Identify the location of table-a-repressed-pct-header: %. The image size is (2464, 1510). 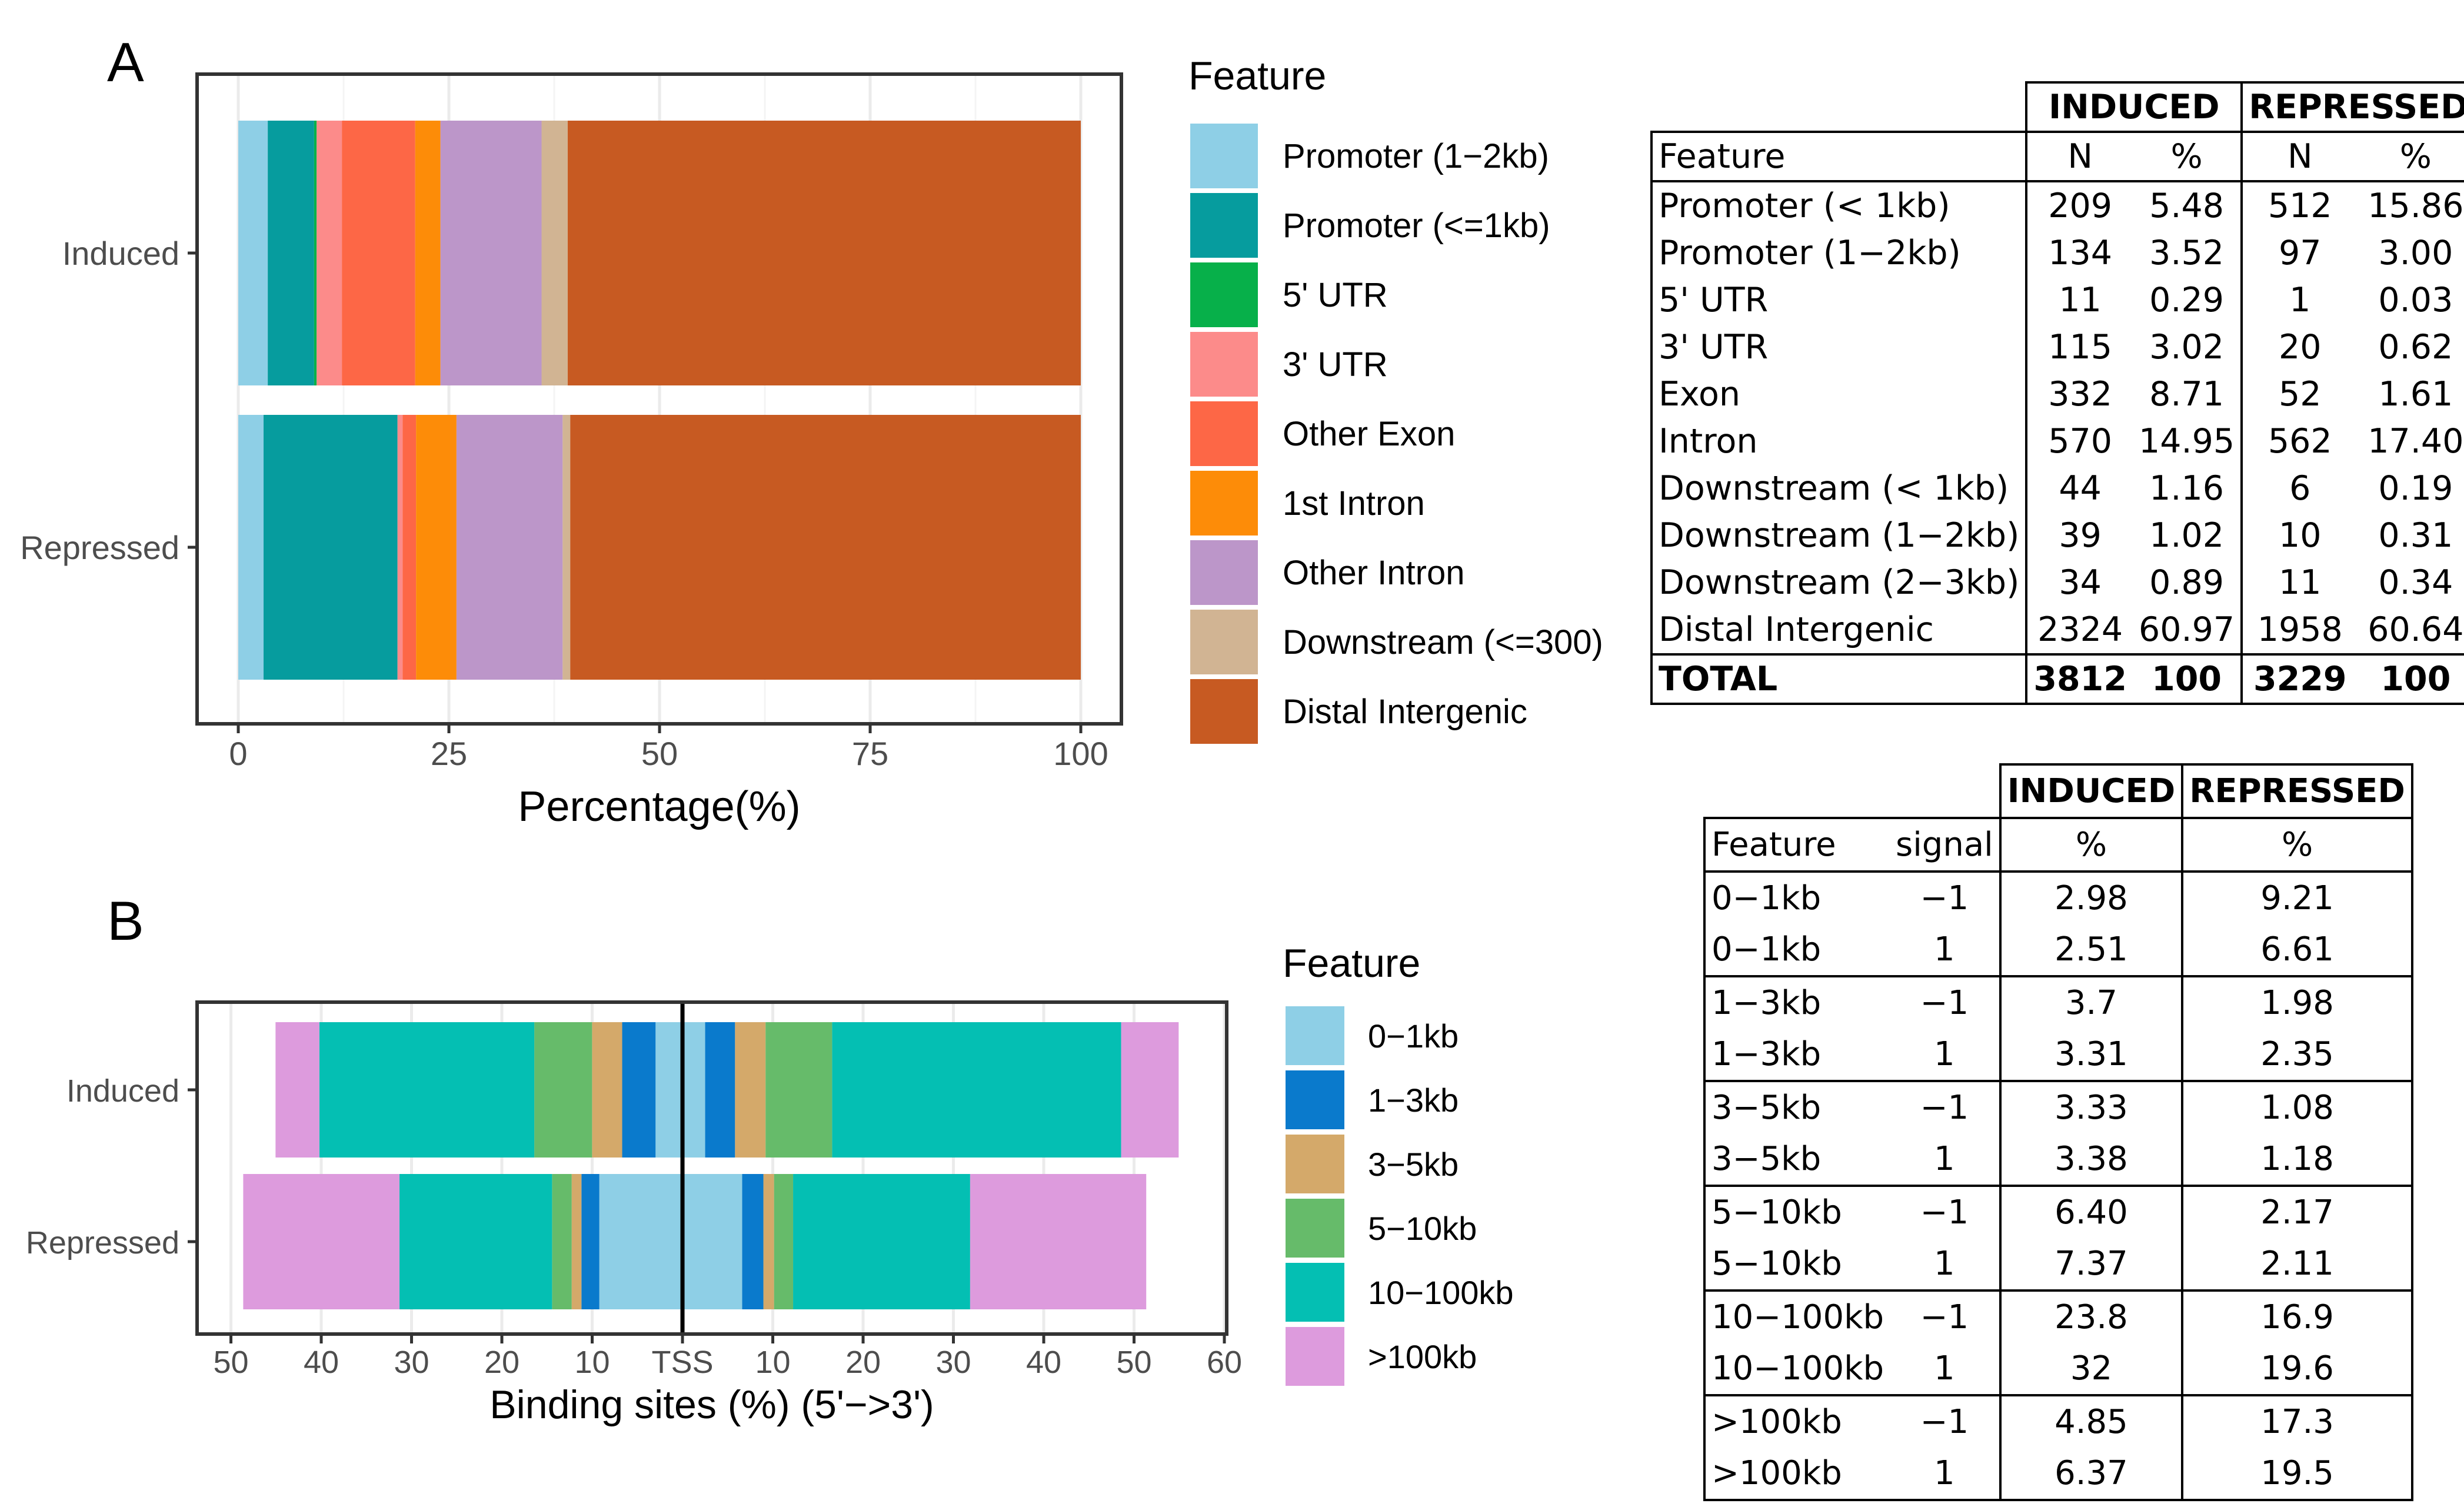
(2410, 156).